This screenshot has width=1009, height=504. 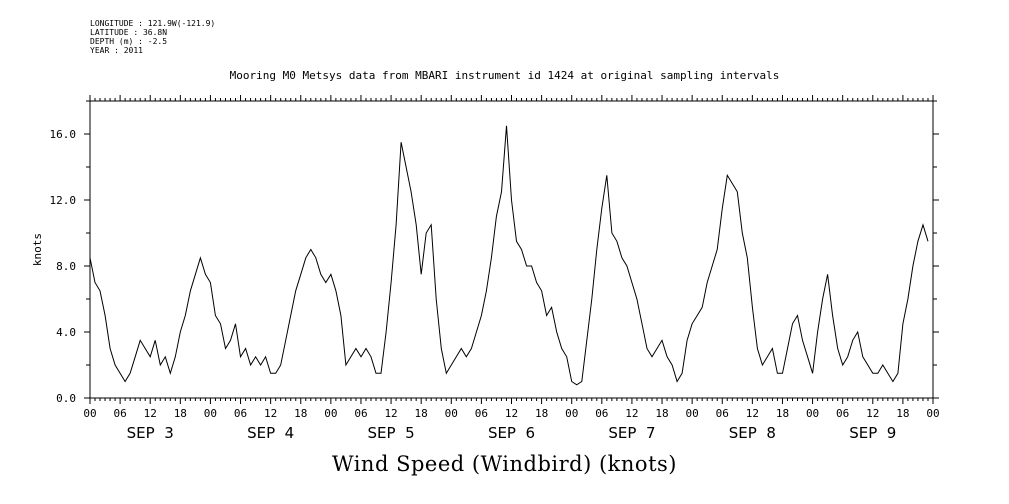 I want to click on depth-text: DEPTH (m) : -2.5, so click(x=129, y=41).